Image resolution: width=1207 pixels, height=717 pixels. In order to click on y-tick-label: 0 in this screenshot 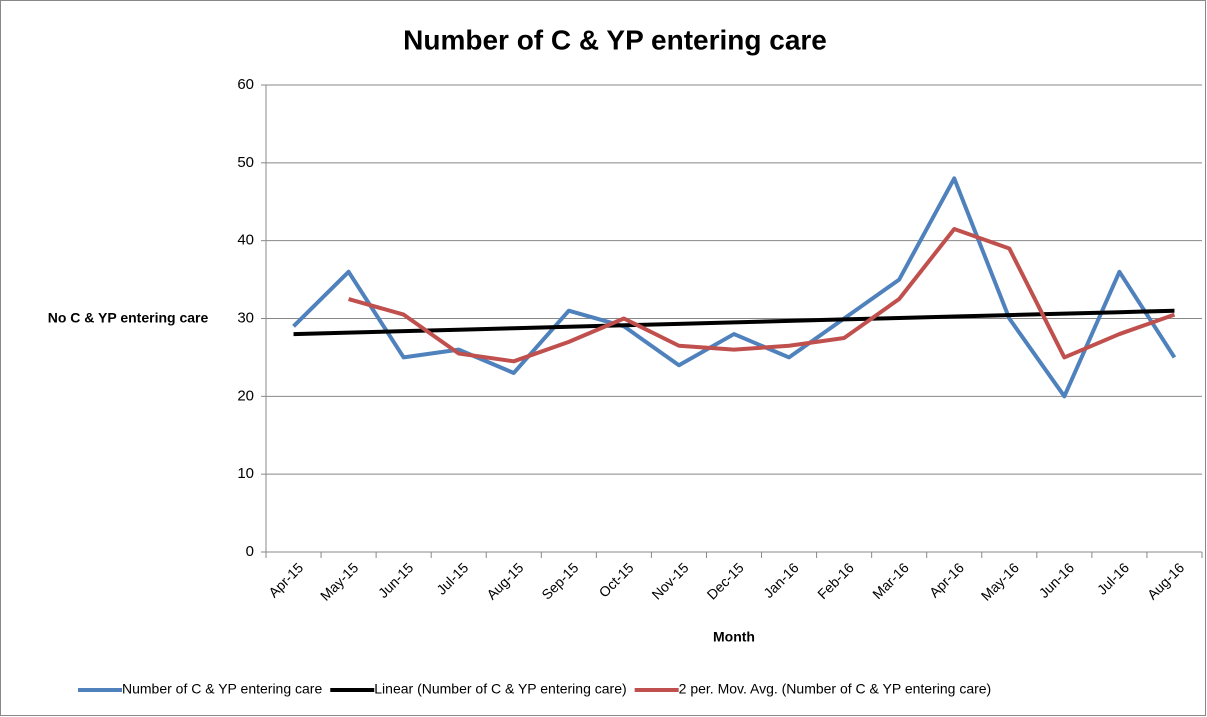, I will do `click(250, 551)`.